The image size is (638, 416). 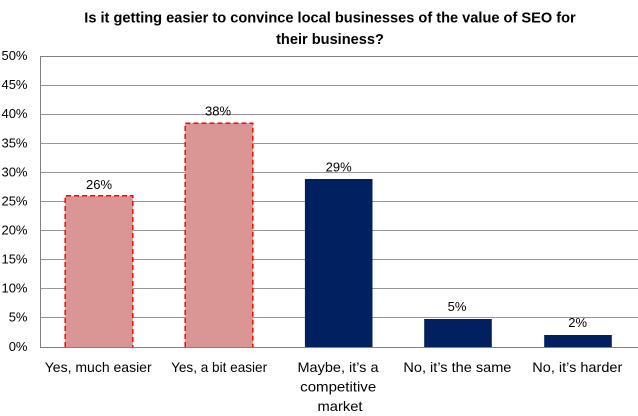 What do you see at coordinates (330, 40) in the screenshot?
I see `svg-text: their business?` at bounding box center [330, 40].